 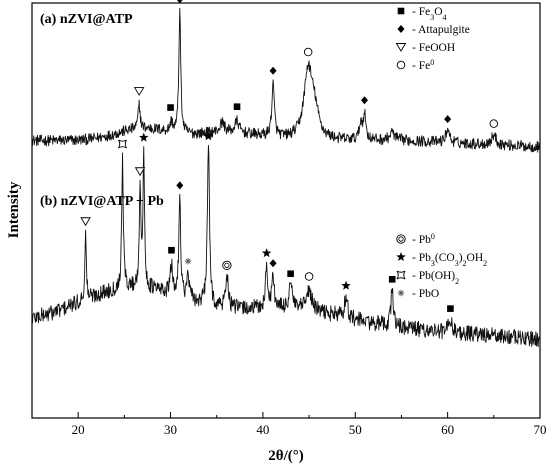 What do you see at coordinates (449, 260) in the screenshot?
I see `legend-entry-text: - Pb3(CO3)2OH2` at bounding box center [449, 260].